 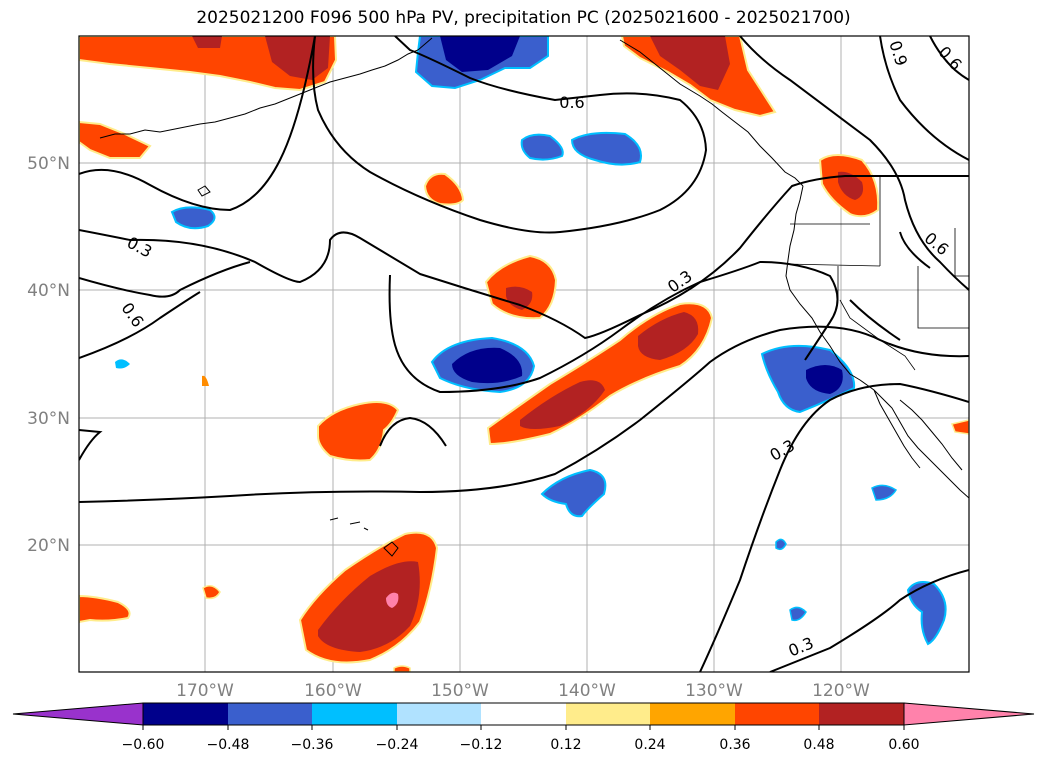 What do you see at coordinates (897, 429) in the screenshot?
I see `coastline-baja` at bounding box center [897, 429].